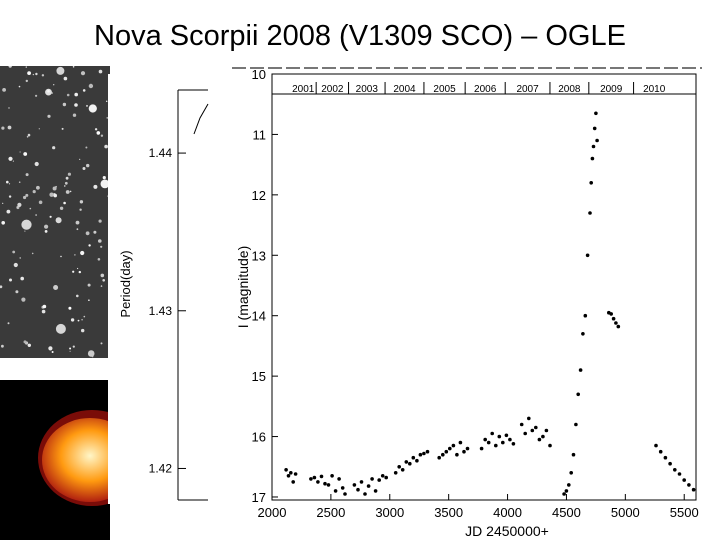 The height and width of the screenshot is (545, 720). I want to click on year-label: 2008, so click(569, 89).